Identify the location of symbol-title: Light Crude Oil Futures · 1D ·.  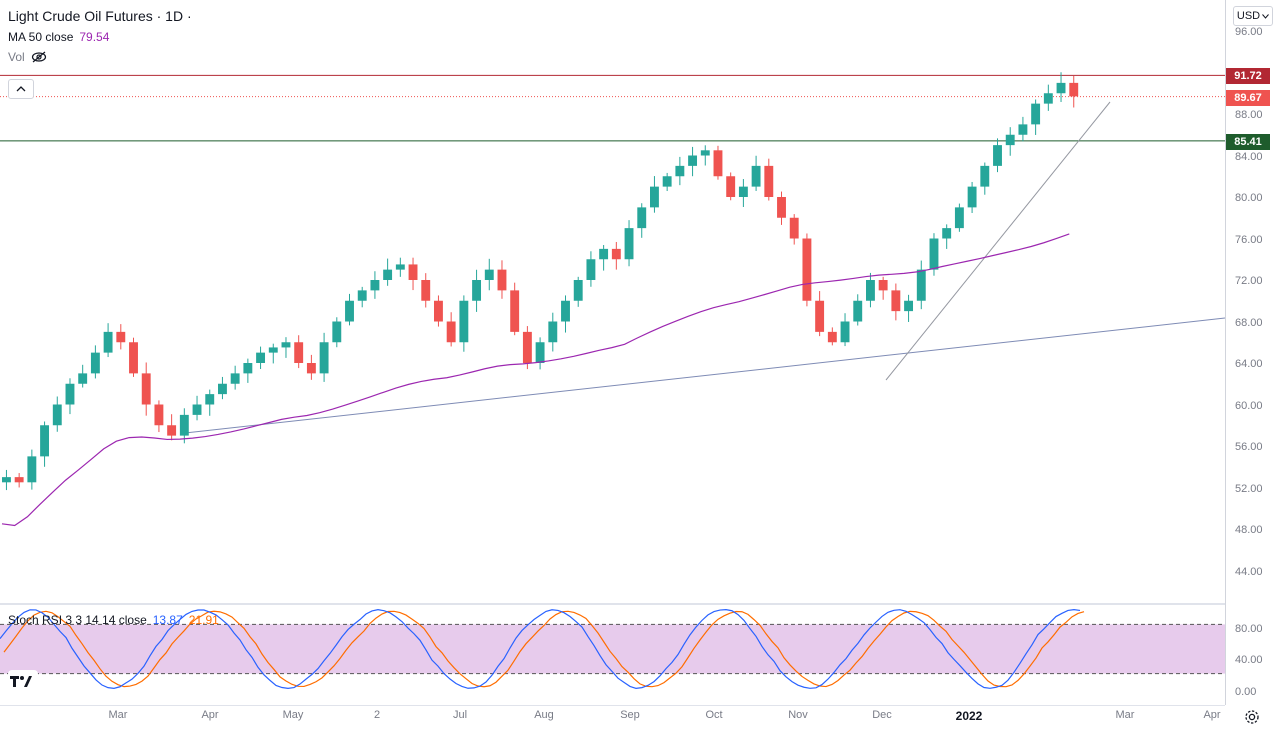
(100, 16).